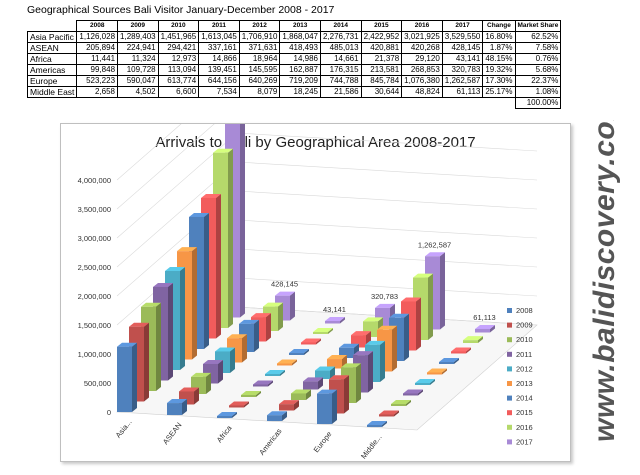 The height and width of the screenshot is (475, 640). What do you see at coordinates (381, 81) in the screenshot?
I see `value-cell: 845,784` at bounding box center [381, 81].